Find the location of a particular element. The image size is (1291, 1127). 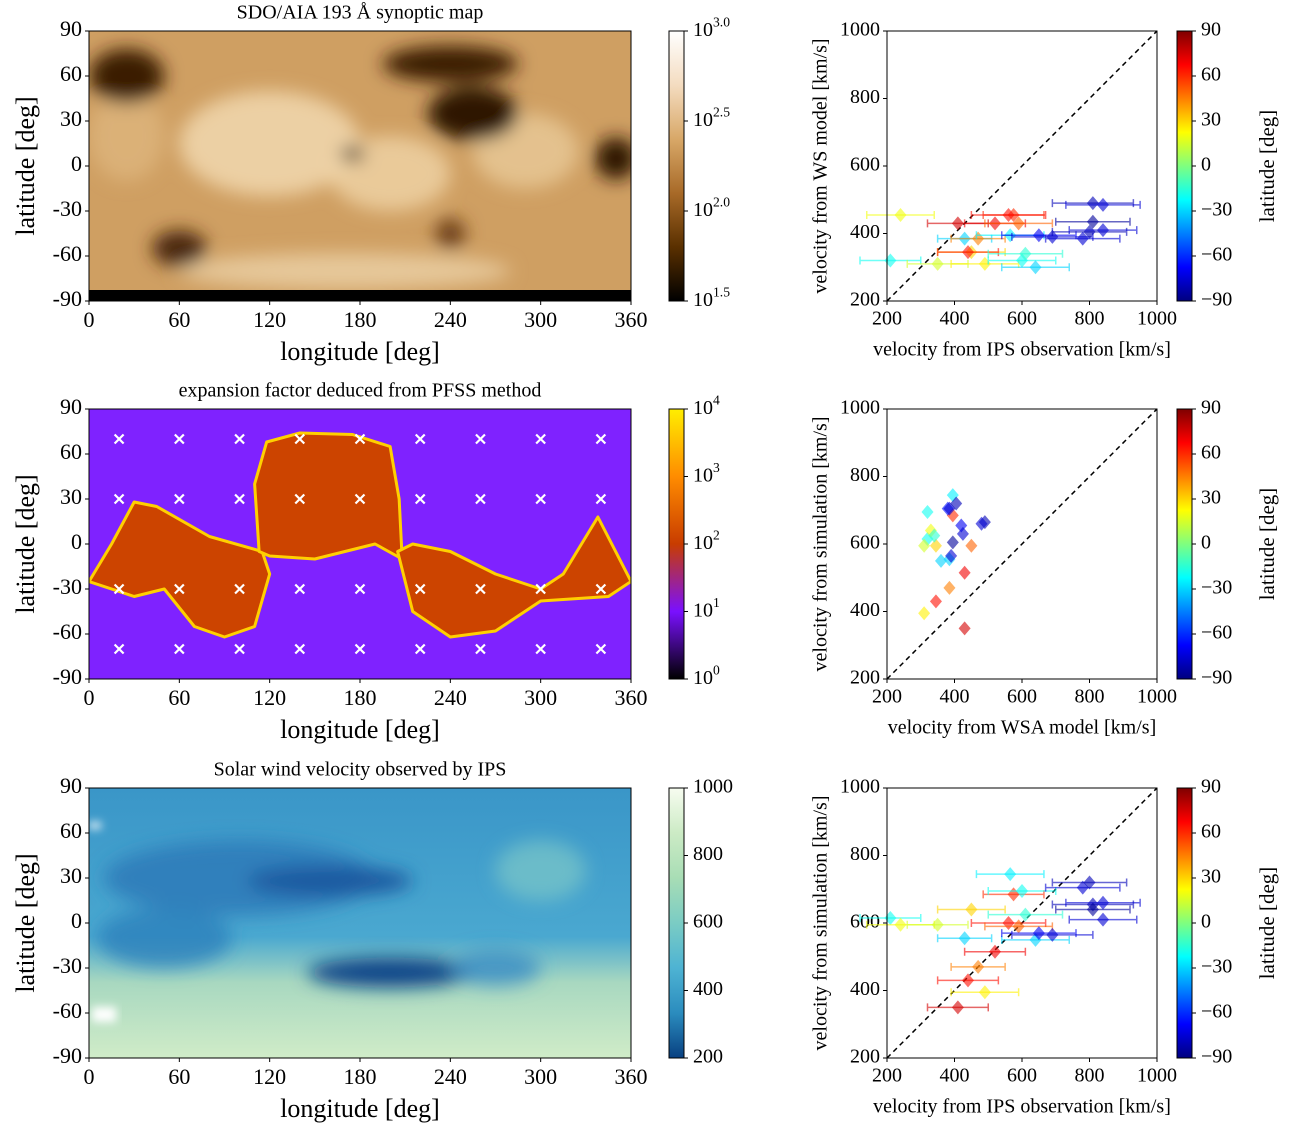

colorbar-tick-label: 30 is located at coordinates (1211, 120).